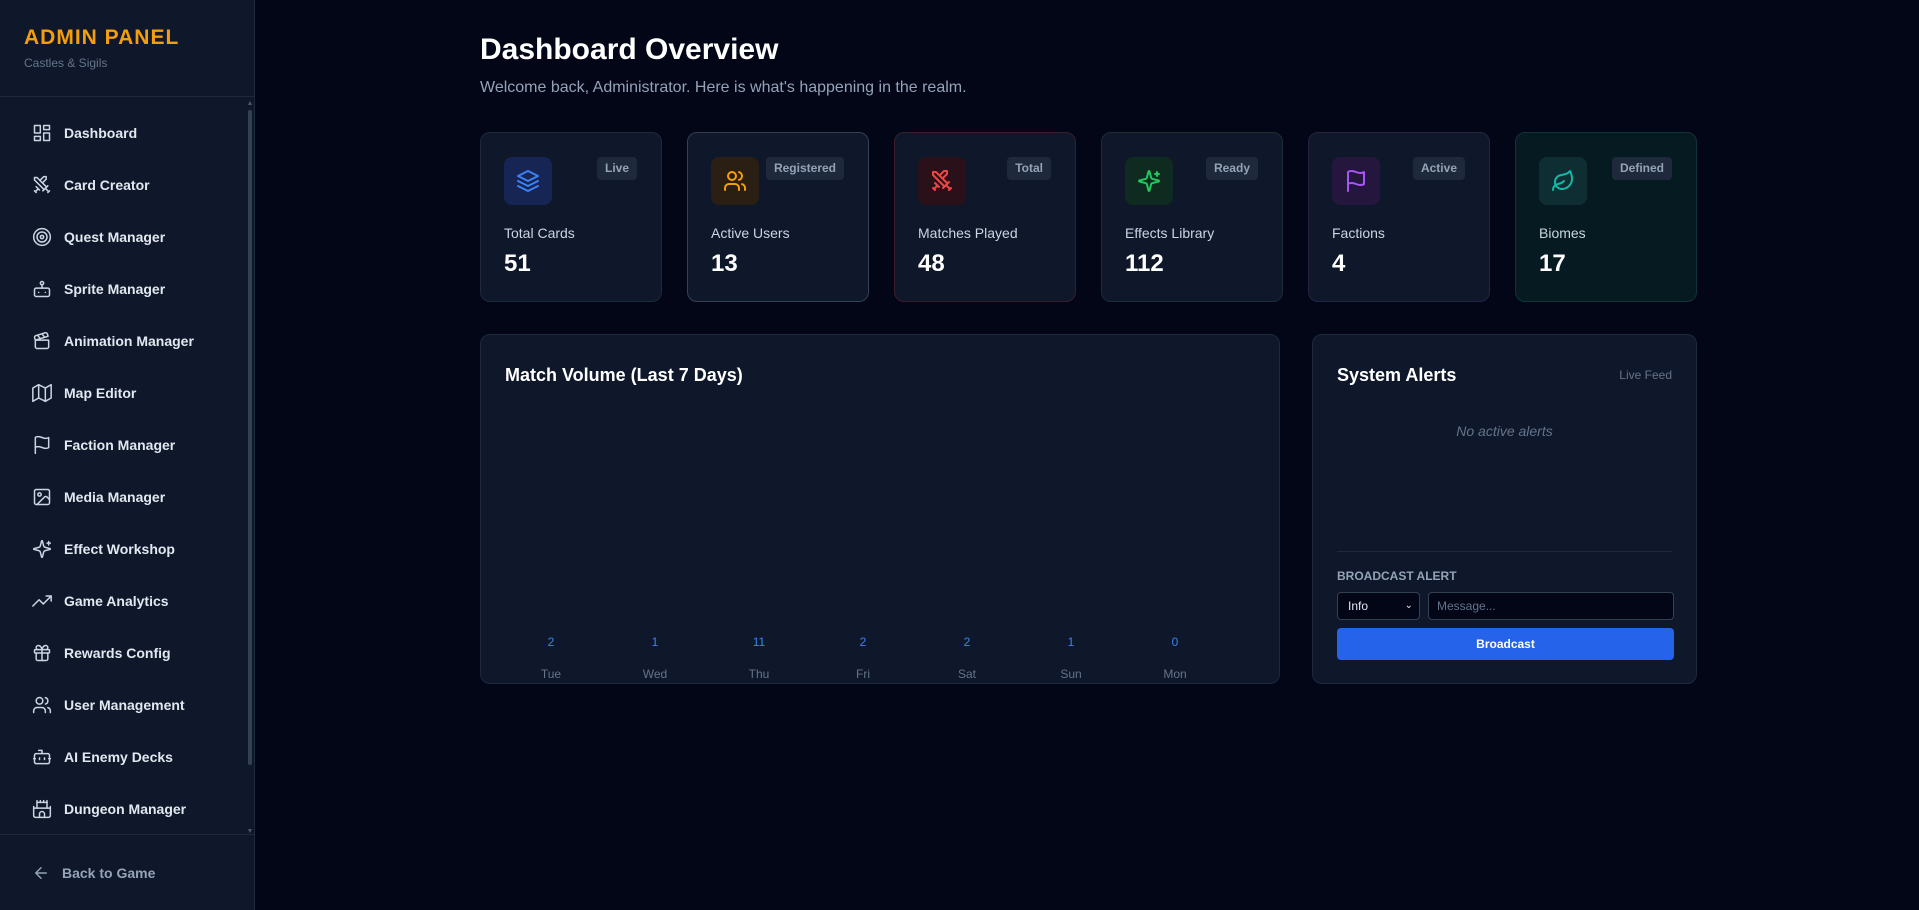 This screenshot has width=1919, height=910. I want to click on sidebar-item-label: Faction Manager, so click(120, 445).